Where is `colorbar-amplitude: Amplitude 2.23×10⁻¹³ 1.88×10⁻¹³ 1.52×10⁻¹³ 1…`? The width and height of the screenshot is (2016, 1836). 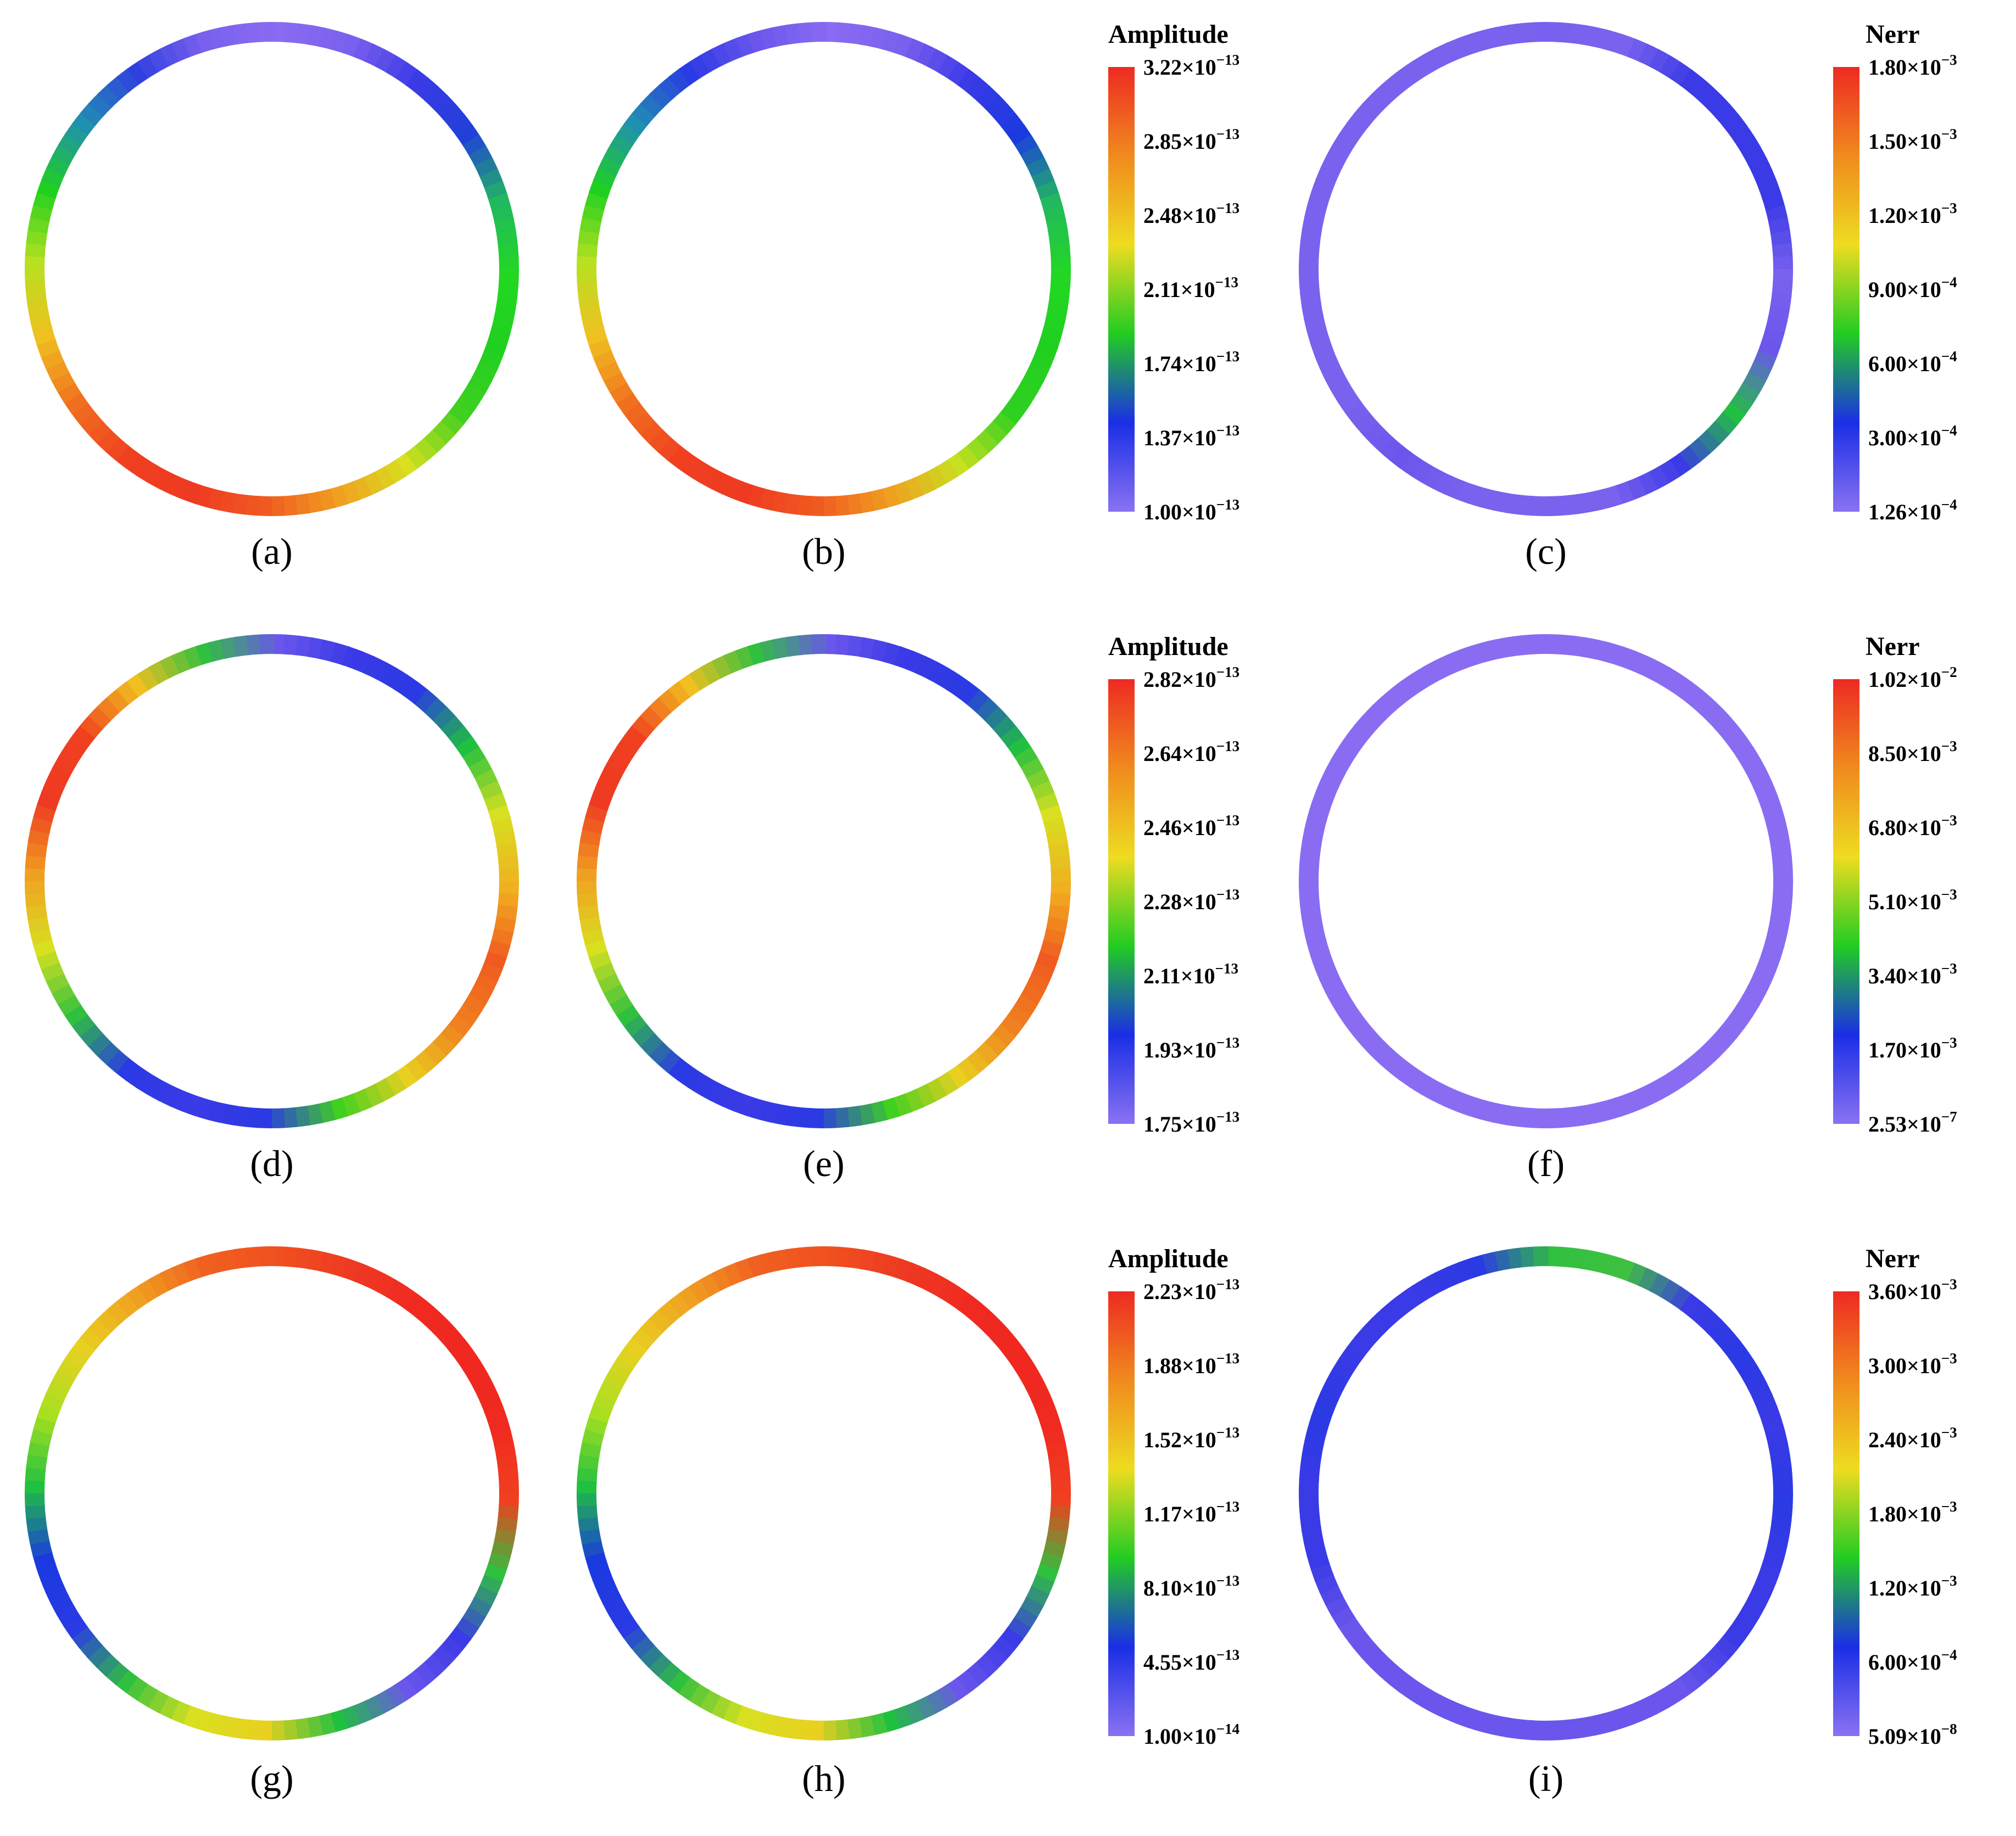
colorbar-amplitude: Amplitude 2.23×10⁻¹³ 1.88×10⁻¹³ 1.52×10⁻¹³ 1… is located at coordinates (1173, 1496).